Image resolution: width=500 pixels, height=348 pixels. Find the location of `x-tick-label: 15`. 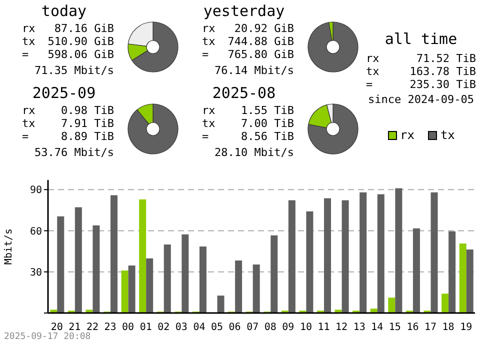

x-tick-label: 15 is located at coordinates (394, 328).